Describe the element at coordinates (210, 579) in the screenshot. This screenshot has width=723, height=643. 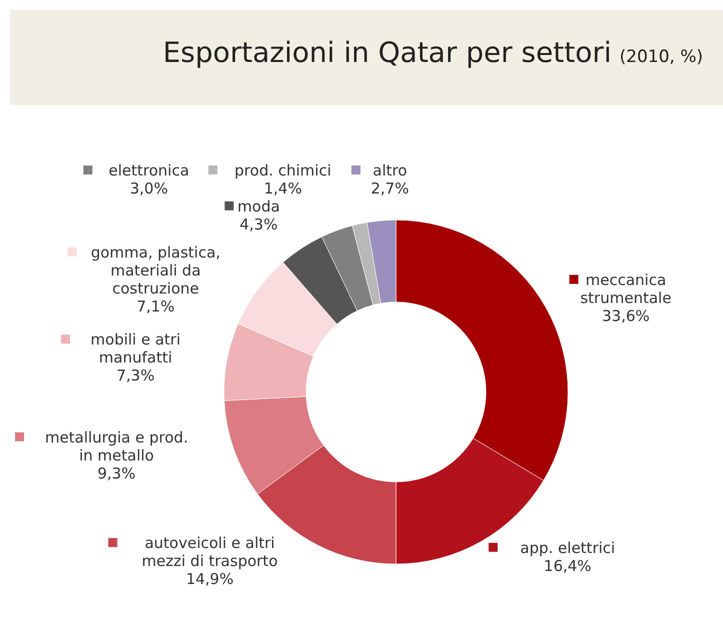
I see `data-label: 14,9%` at that location.